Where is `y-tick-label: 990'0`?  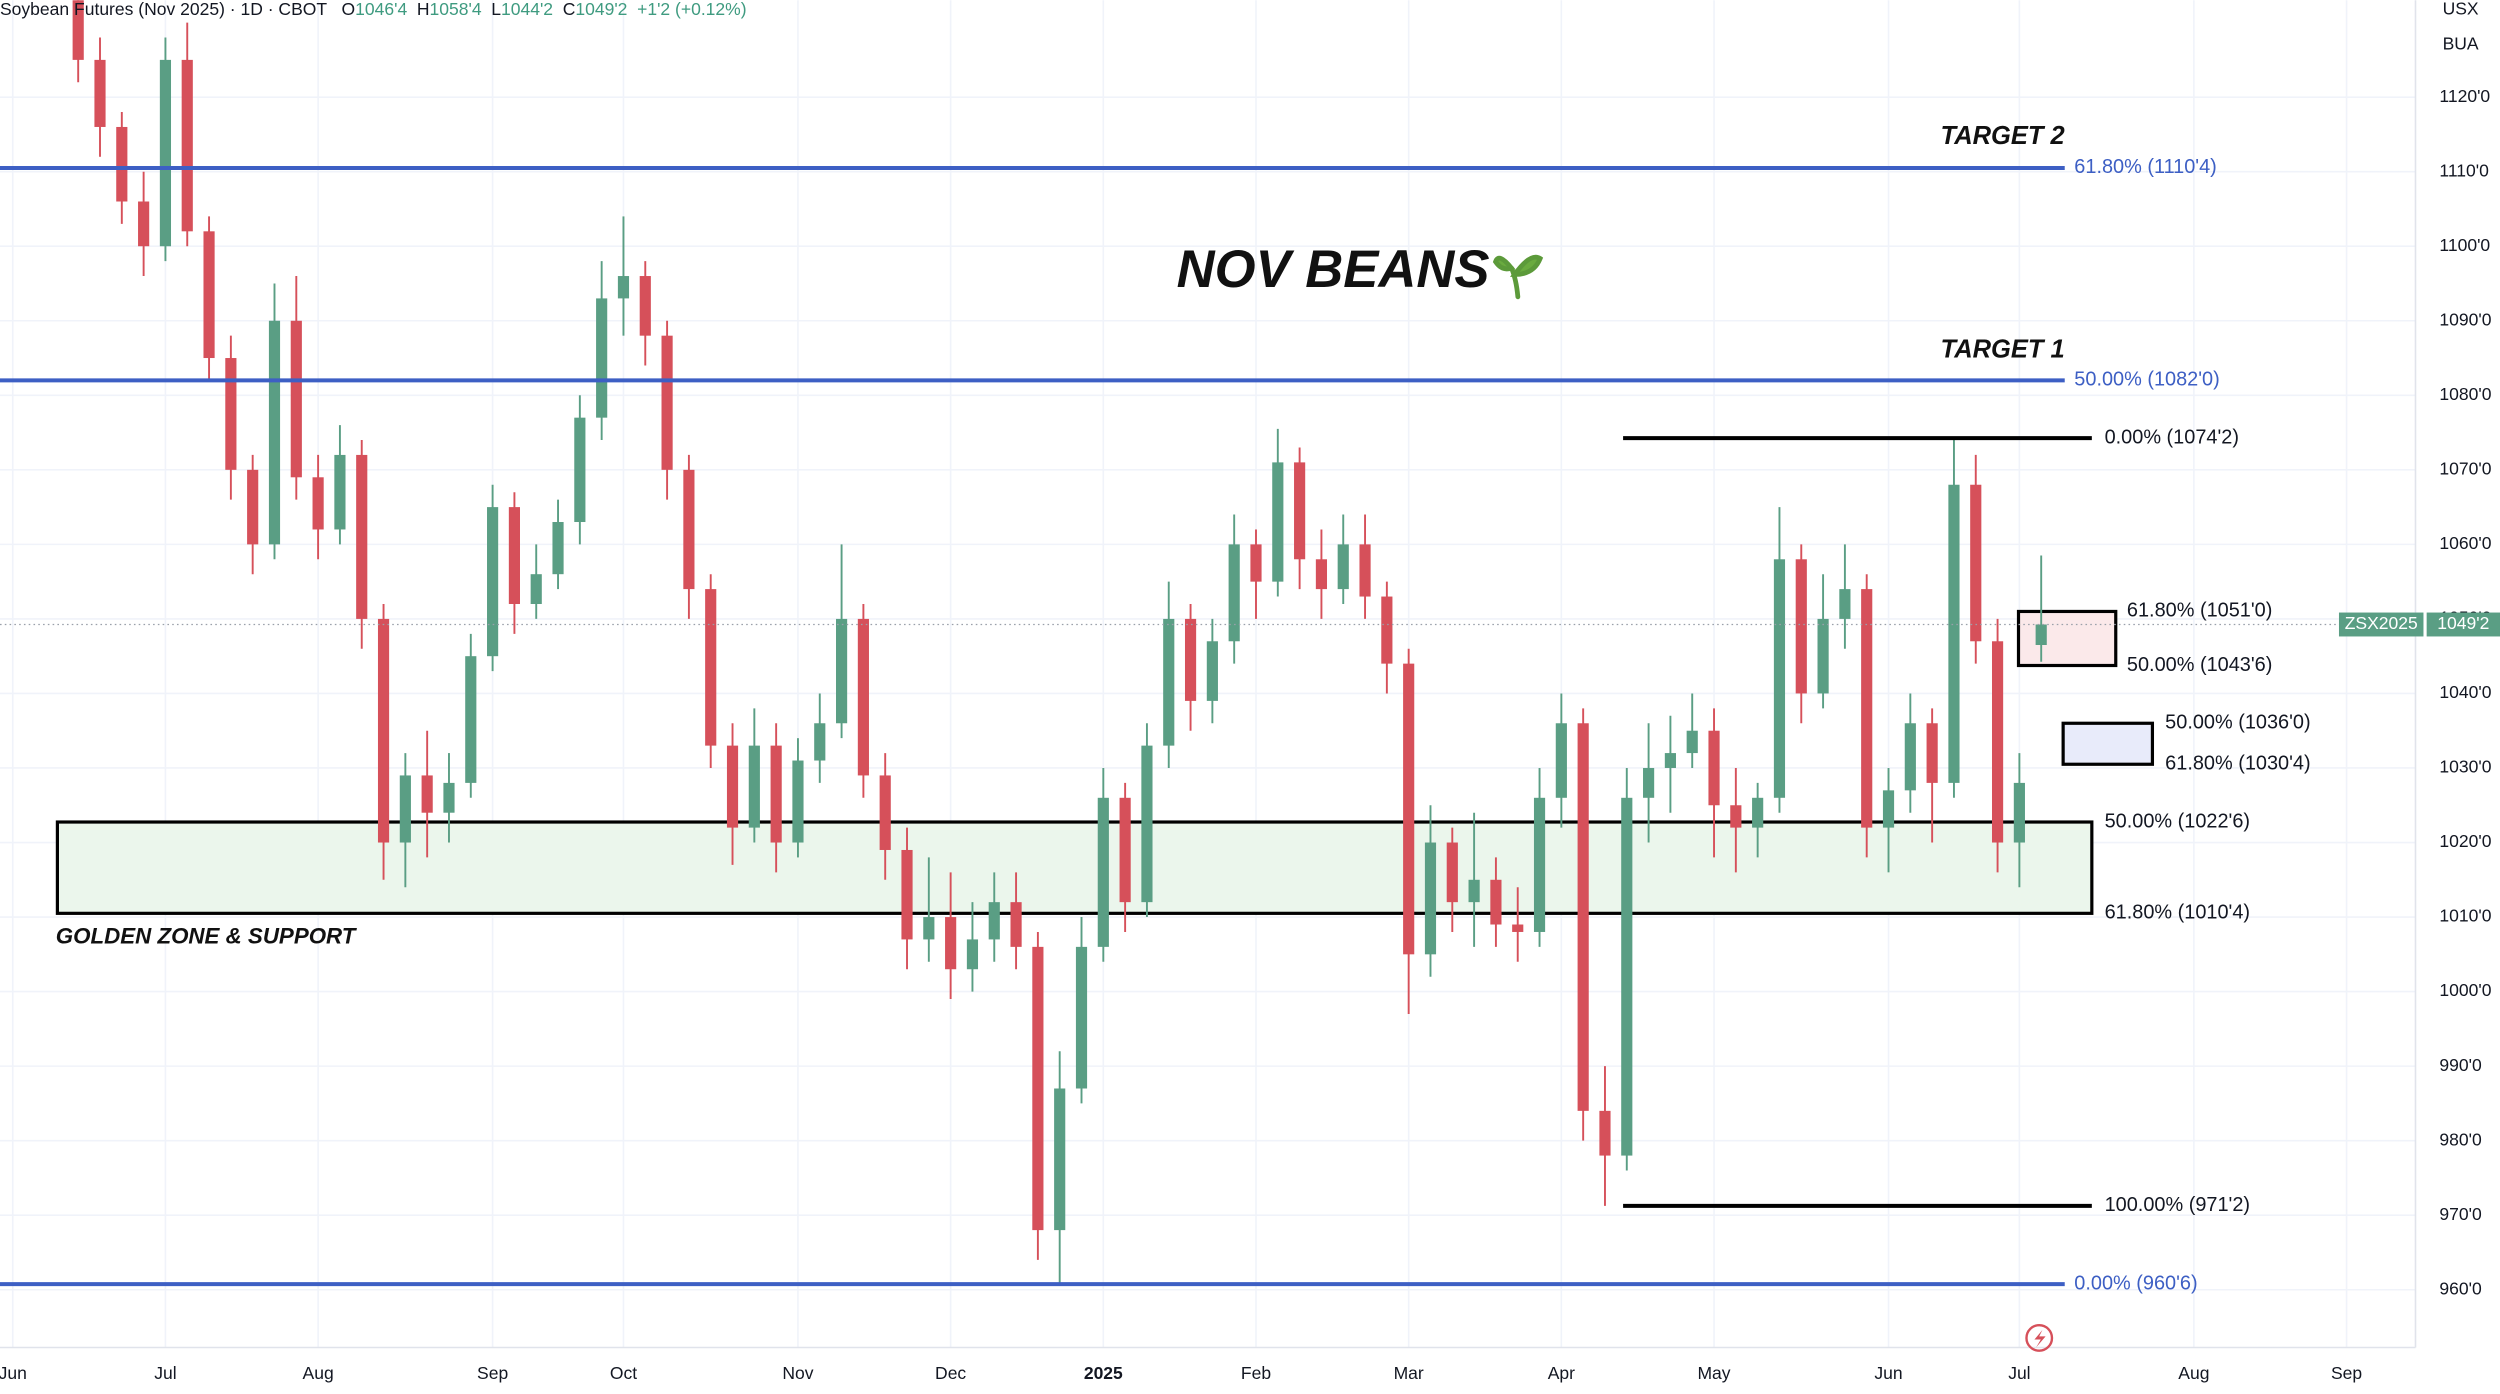 y-tick-label: 990'0 is located at coordinates (2460, 1065).